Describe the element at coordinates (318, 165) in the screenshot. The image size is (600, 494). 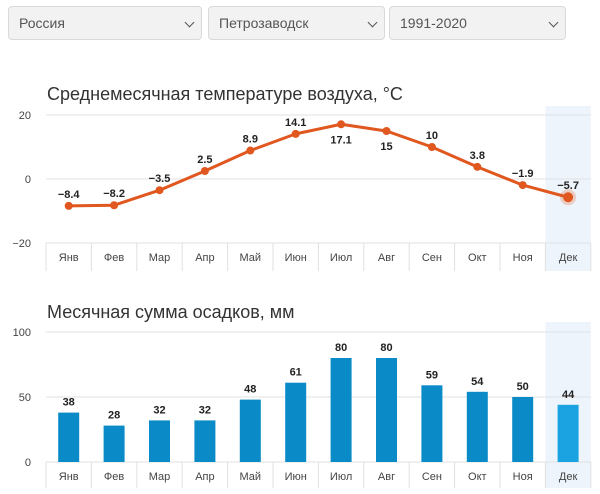
I see `temperature-series-line` at that location.